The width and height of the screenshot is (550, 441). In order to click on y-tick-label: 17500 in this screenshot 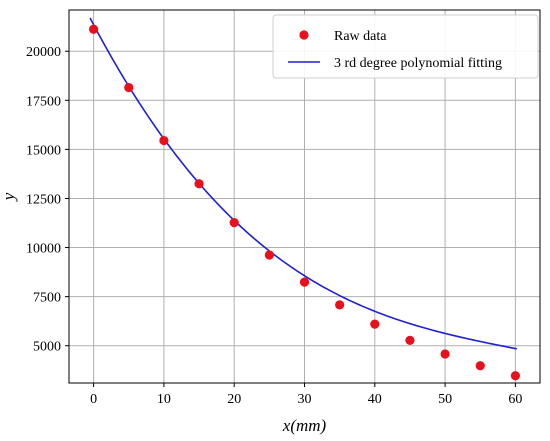, I will do `click(43, 101)`.